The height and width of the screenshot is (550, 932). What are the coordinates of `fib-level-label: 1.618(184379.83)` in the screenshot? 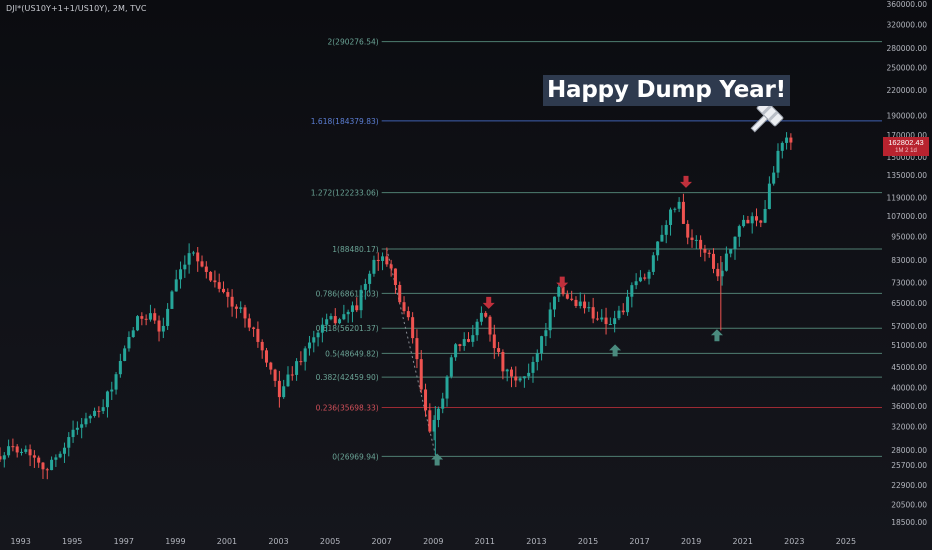 It's located at (345, 121).